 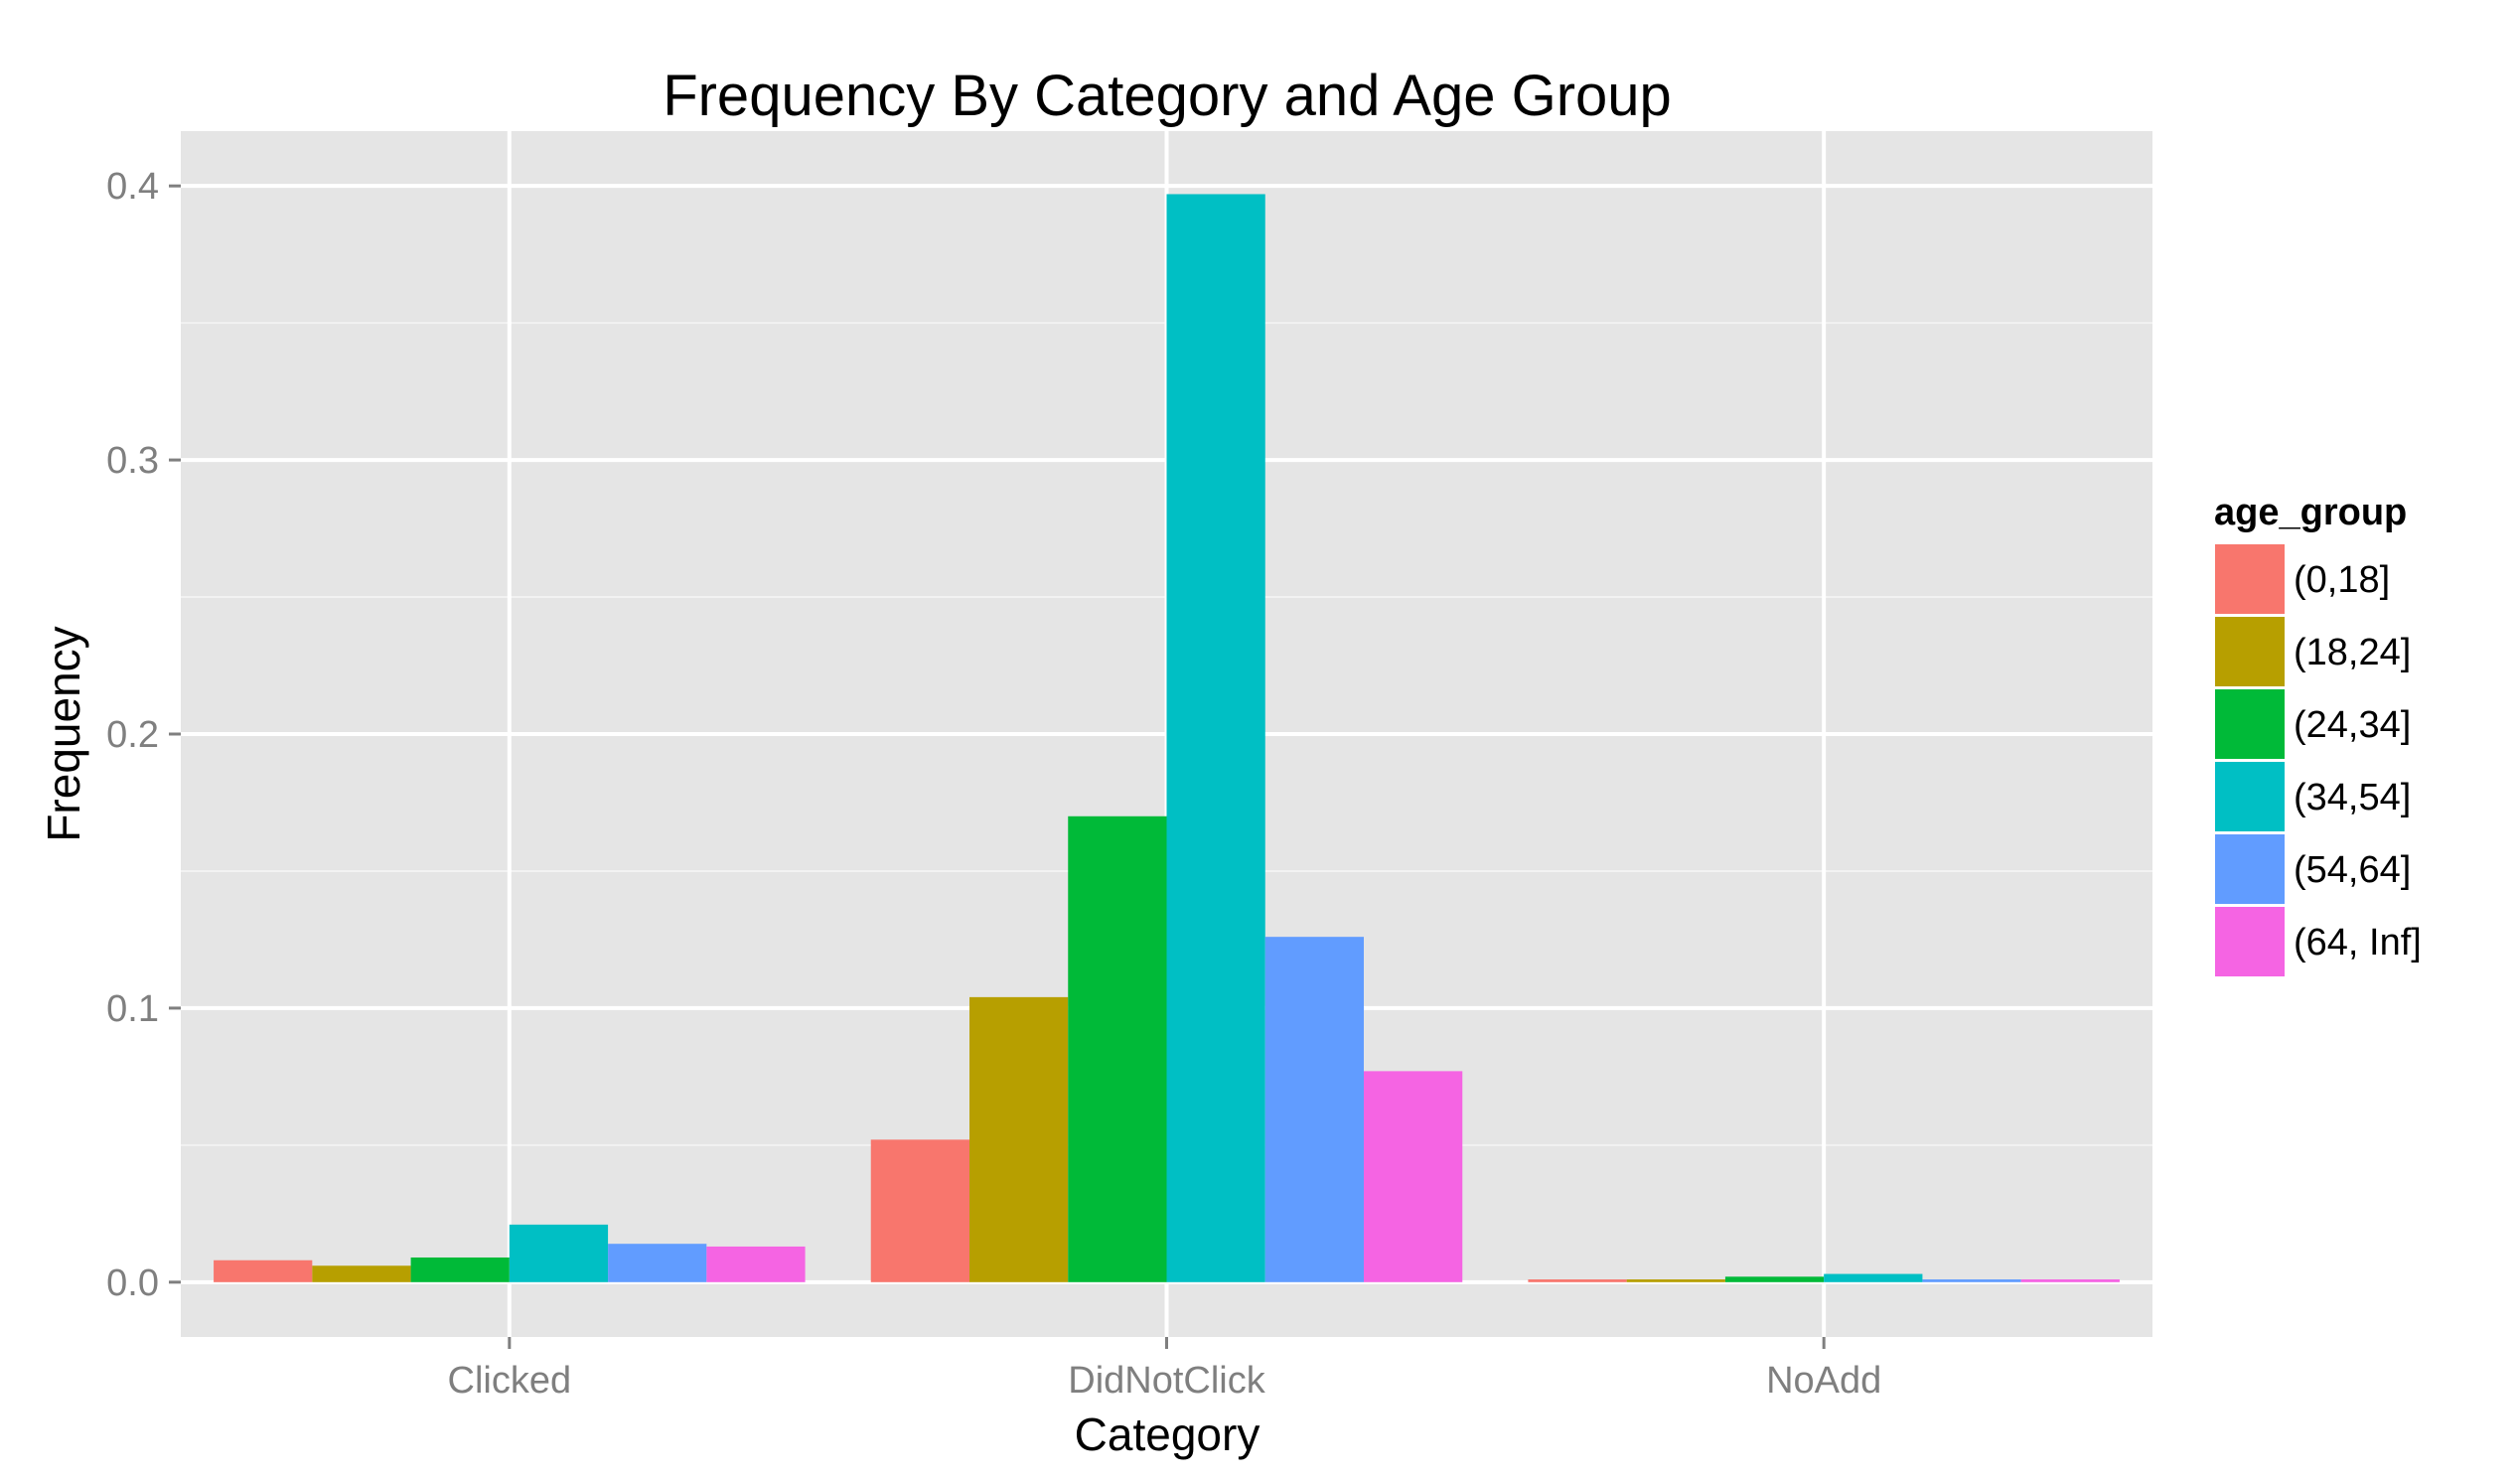 I want to click on legend-title: age_group, so click(x=2310, y=512).